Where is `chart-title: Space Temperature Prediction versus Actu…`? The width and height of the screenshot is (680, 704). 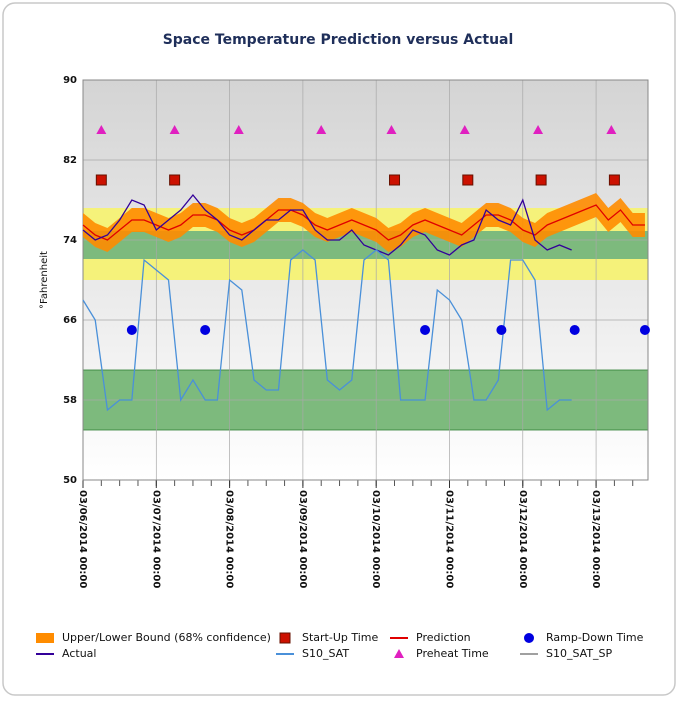
chart-title: Space Temperature Prediction versus Actu… is located at coordinates (338, 40).